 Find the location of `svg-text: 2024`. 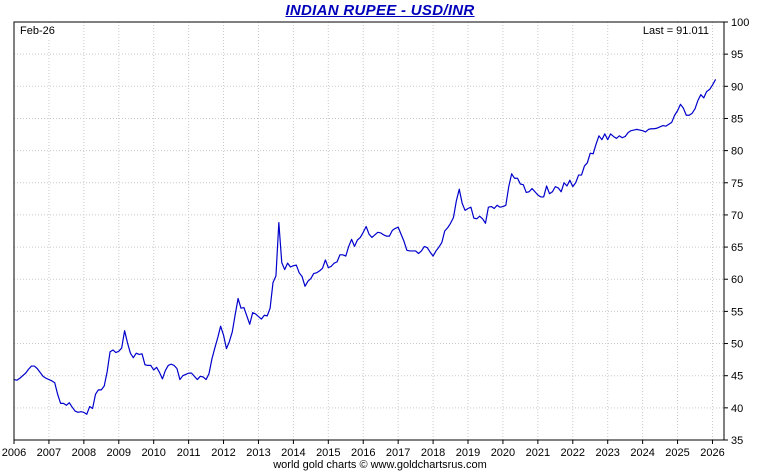

svg-text: 2024 is located at coordinates (642, 453).